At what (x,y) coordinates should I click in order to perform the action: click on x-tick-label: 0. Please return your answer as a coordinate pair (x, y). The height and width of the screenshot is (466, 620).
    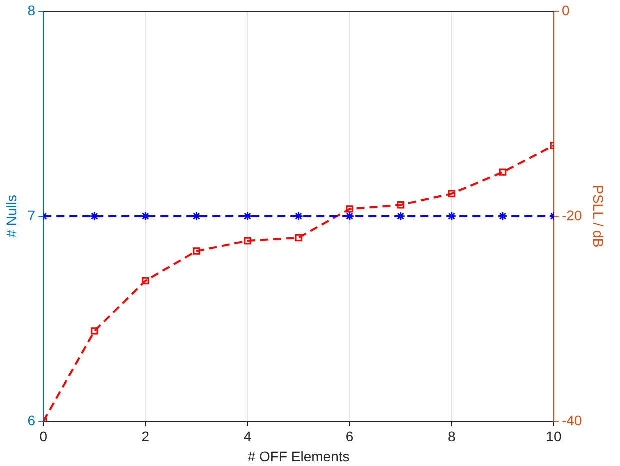
    Looking at the image, I should click on (44, 436).